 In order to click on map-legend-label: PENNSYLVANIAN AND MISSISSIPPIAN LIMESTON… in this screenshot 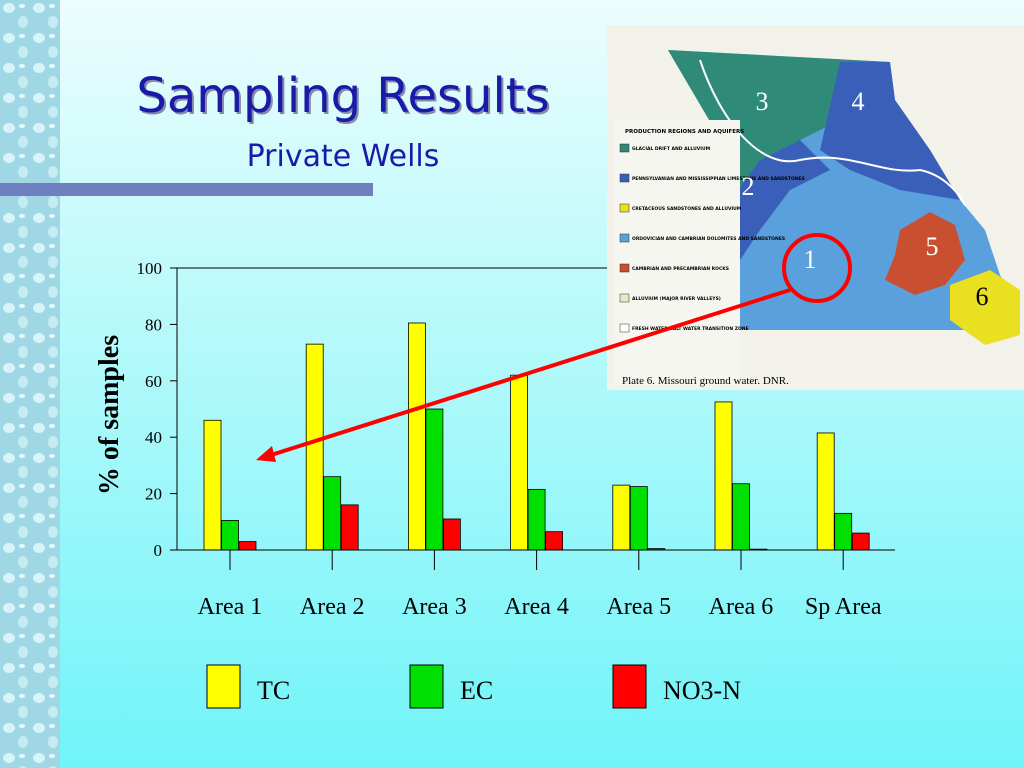, I will do `click(718, 179)`.